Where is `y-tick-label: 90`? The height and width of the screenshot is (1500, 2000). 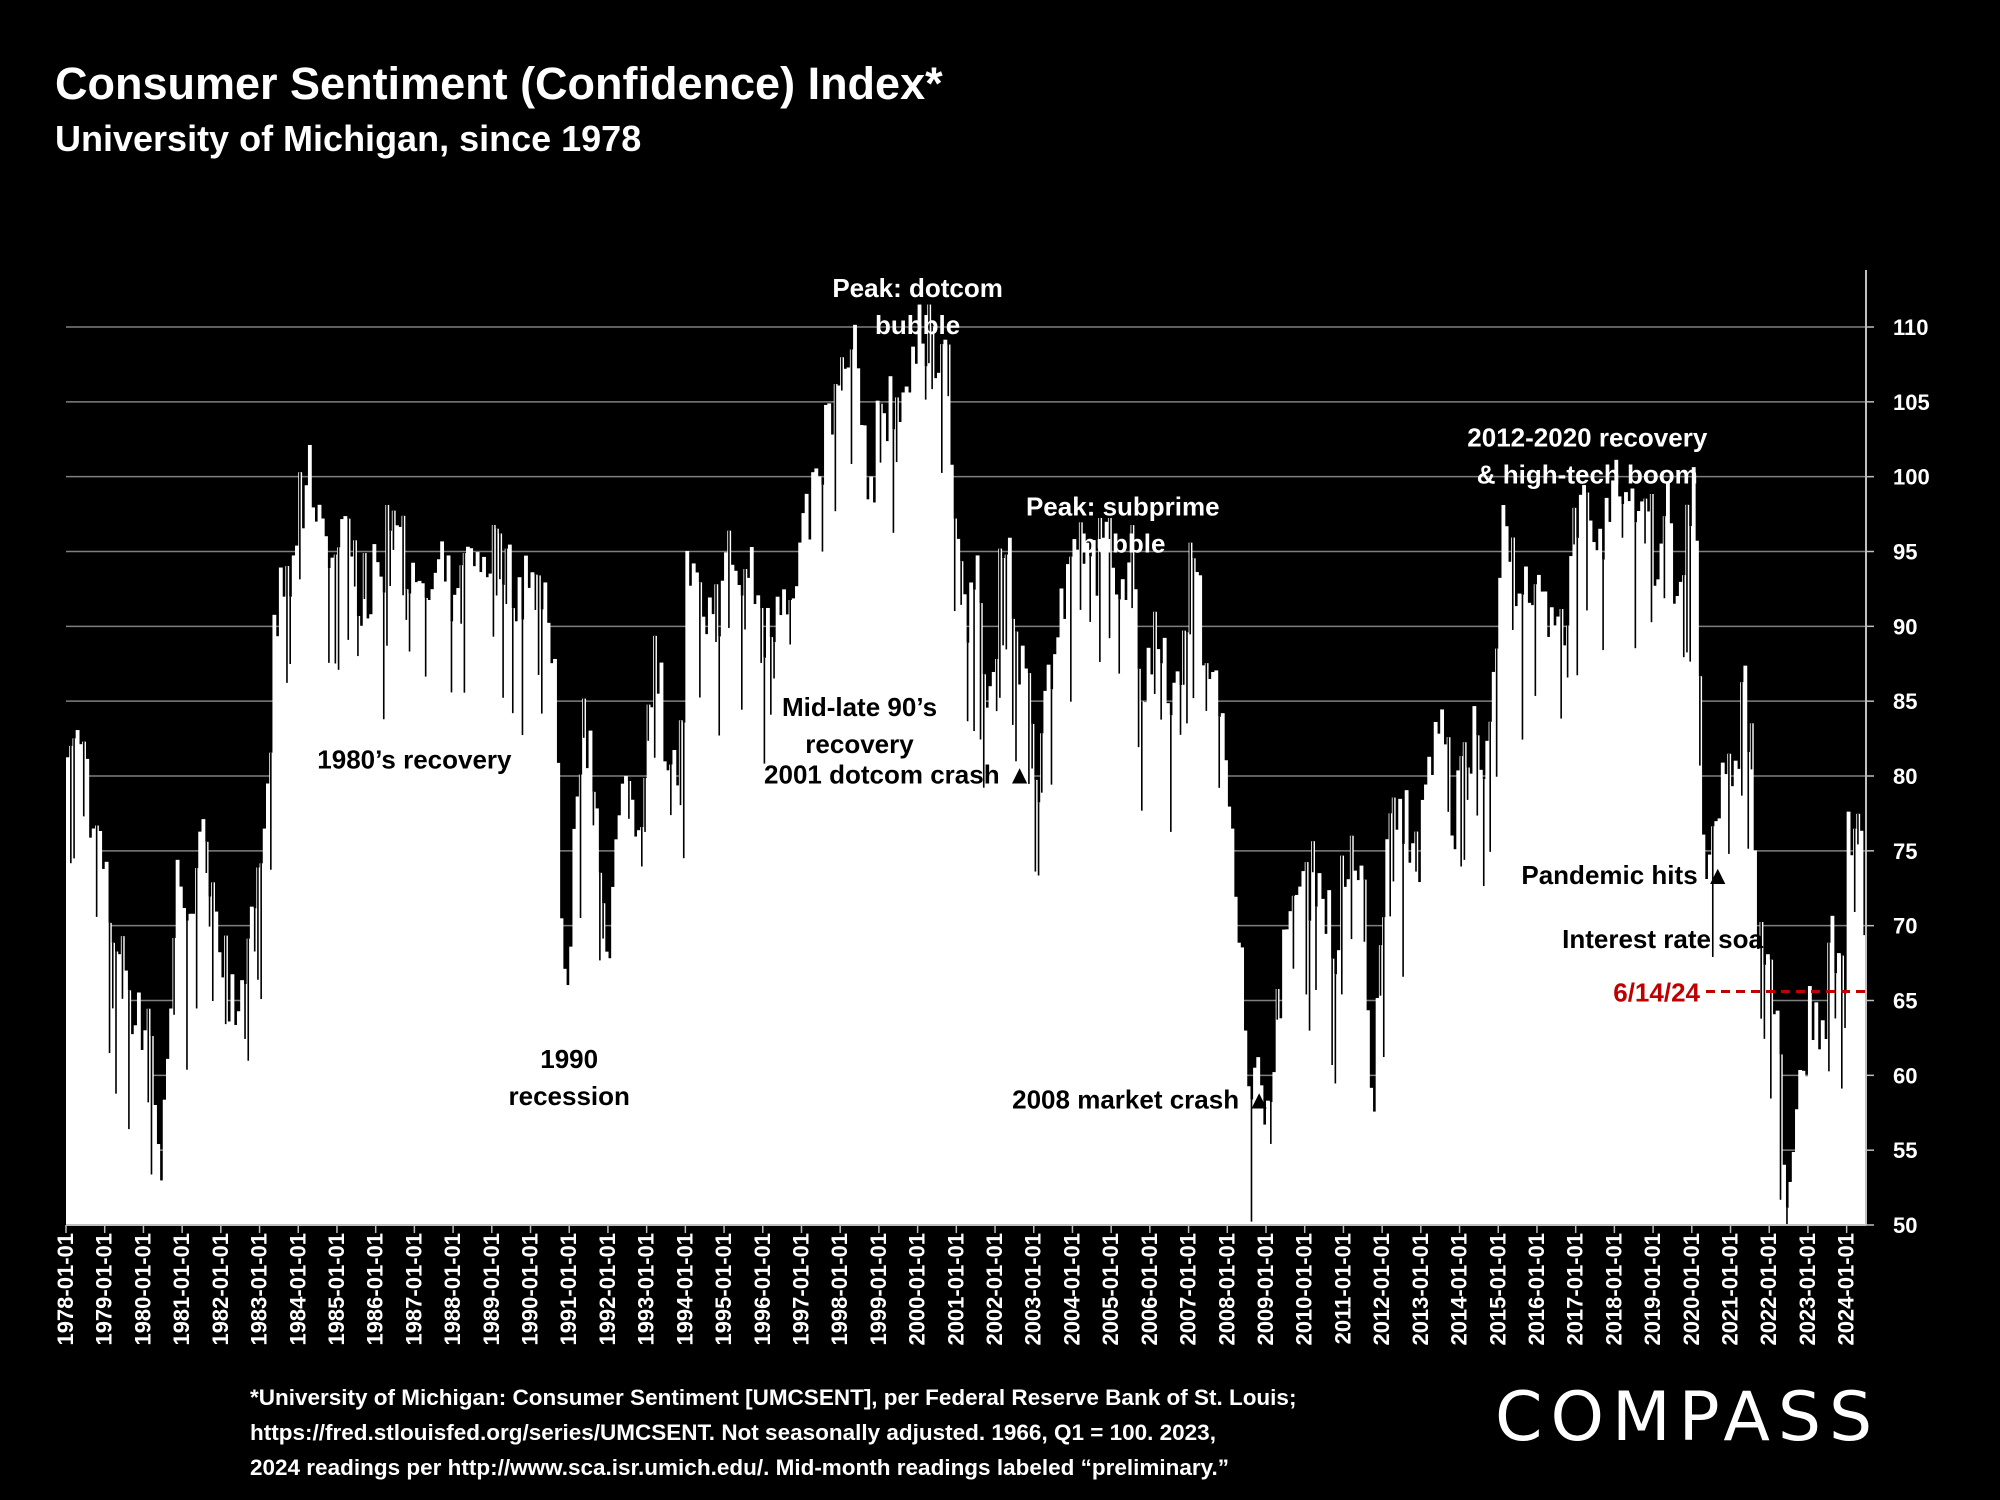
y-tick-label: 90 is located at coordinates (1905, 626).